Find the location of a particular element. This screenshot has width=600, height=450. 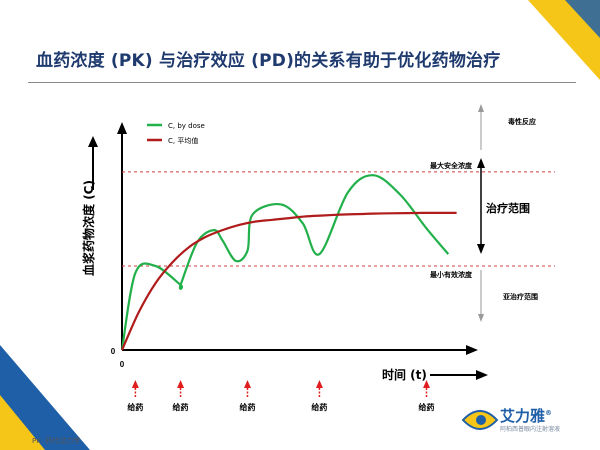

logo-subtitle: 阿柏西普眼内注射溶液 is located at coordinates (530, 429).